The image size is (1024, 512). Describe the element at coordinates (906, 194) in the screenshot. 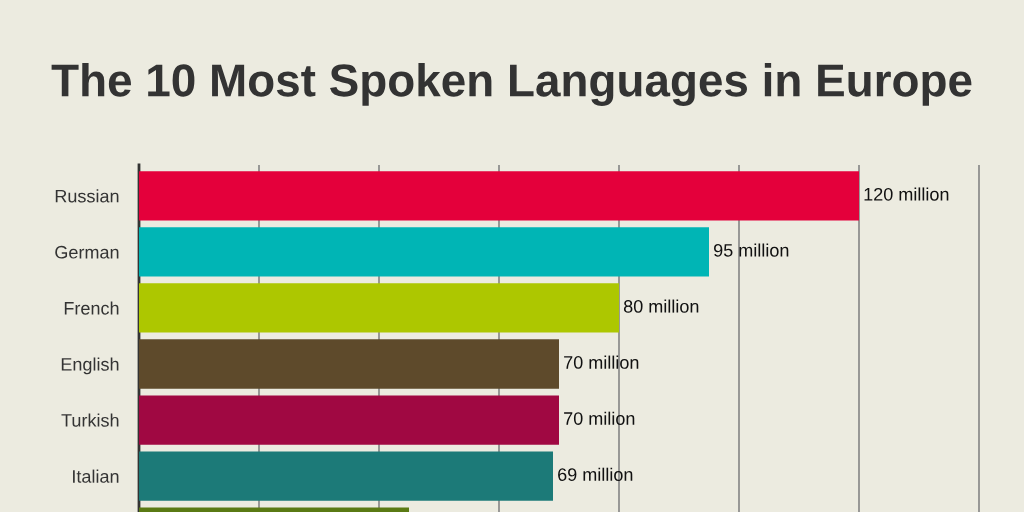

I see `data-label: 120 million` at that location.